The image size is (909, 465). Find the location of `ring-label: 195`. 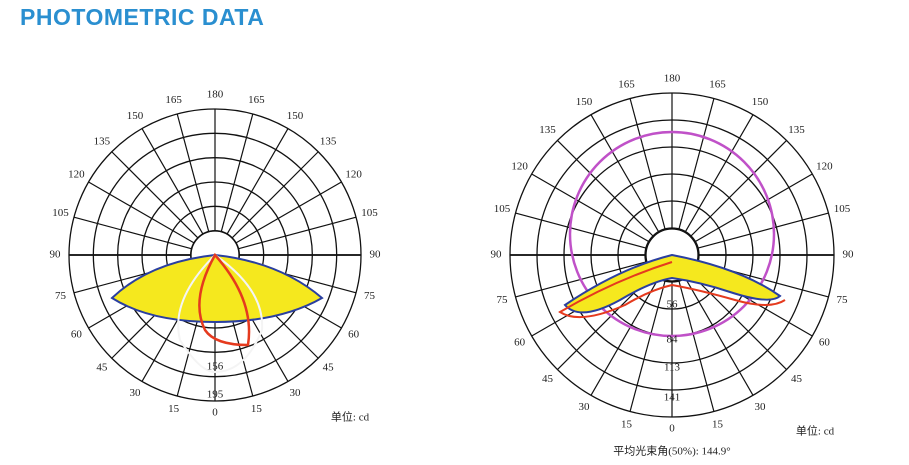

ring-label: 195 is located at coordinates (215, 395).